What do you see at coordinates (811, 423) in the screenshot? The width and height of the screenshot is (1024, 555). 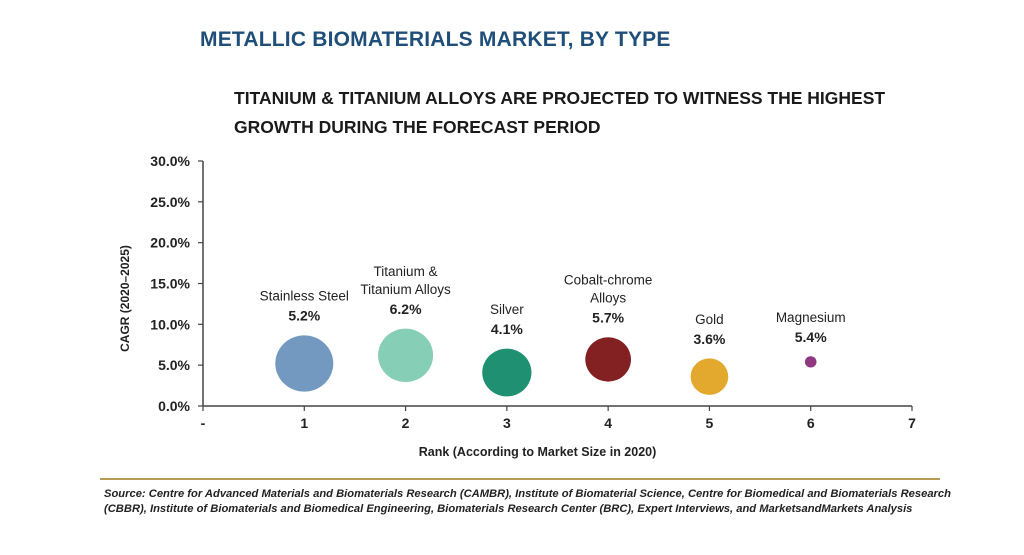 I see `x-tick-label: 6` at bounding box center [811, 423].